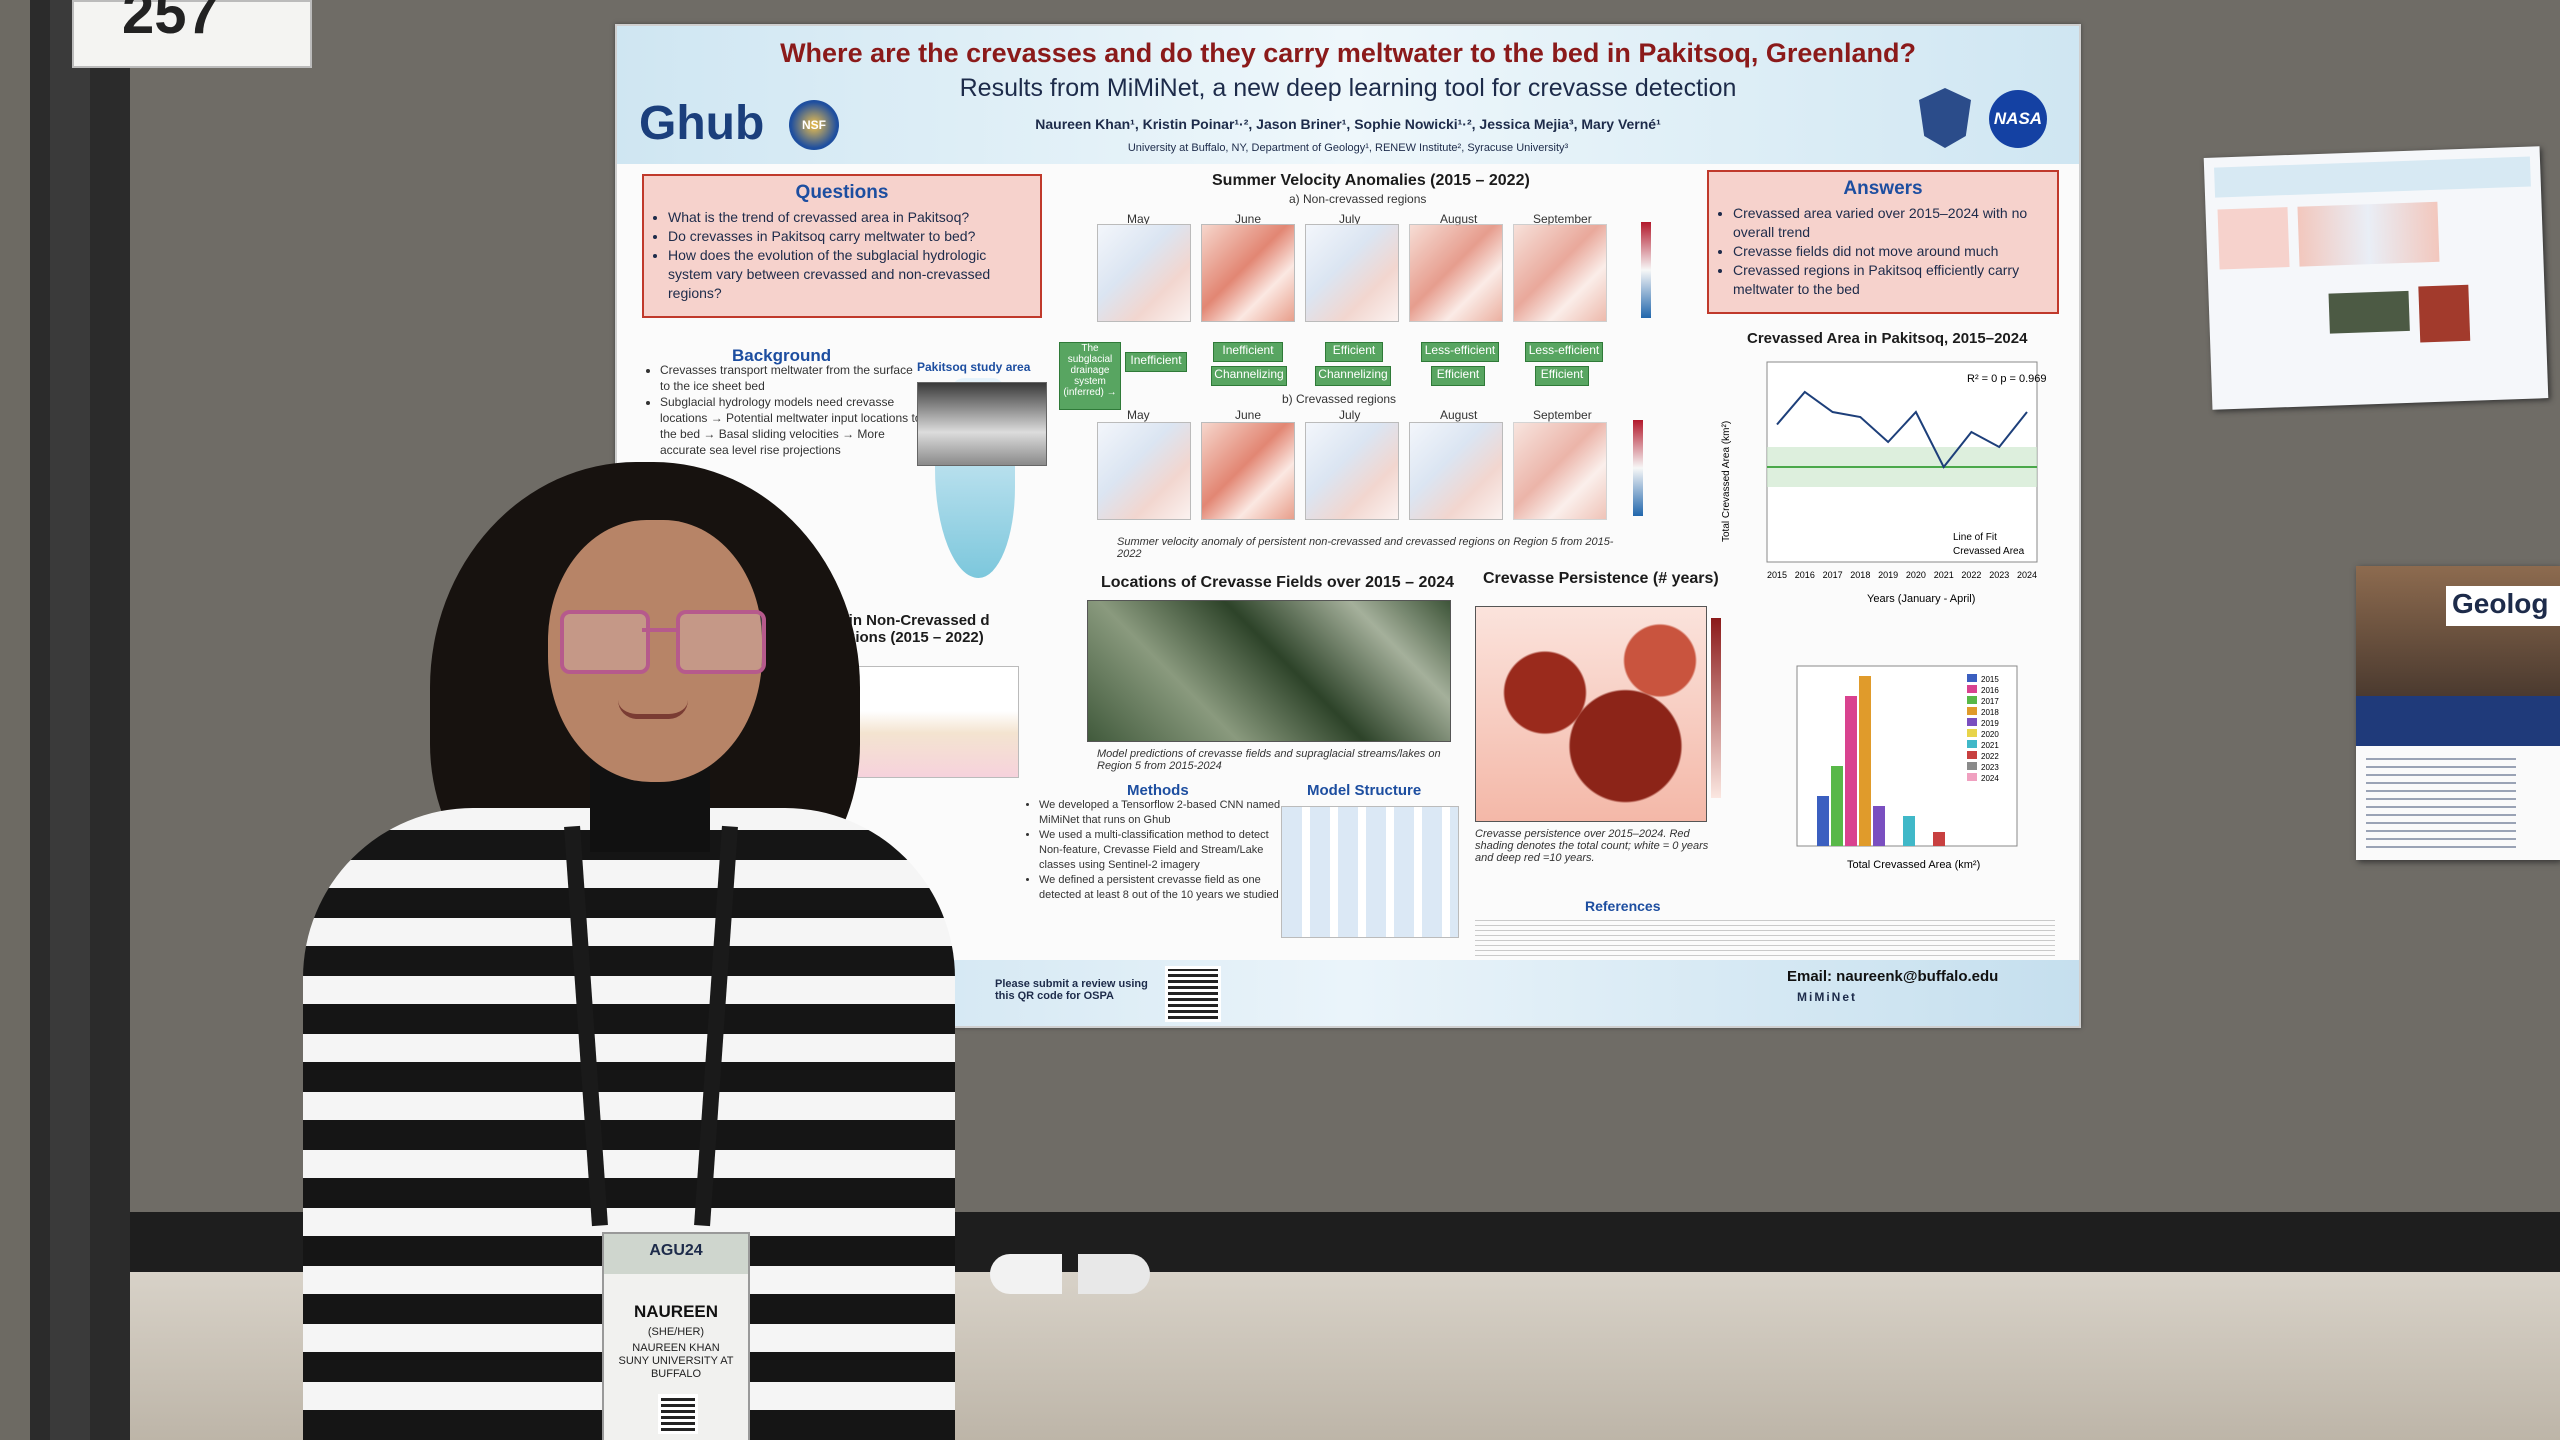 The height and width of the screenshot is (1440, 2560). What do you see at coordinates (1913, 865) in the screenshot?
I see `hist-xlabel: Total Crevassed Area (km²)` at bounding box center [1913, 865].